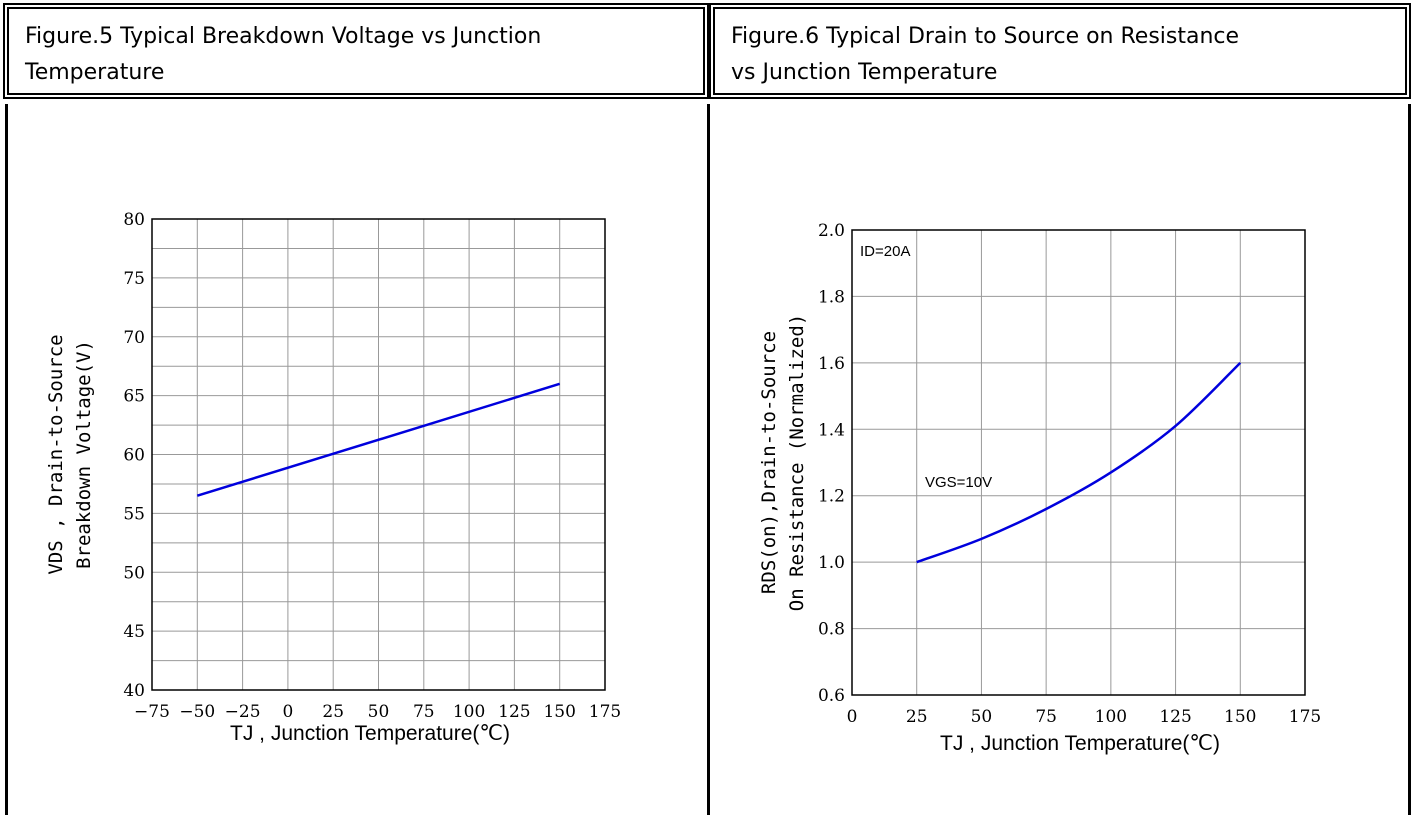 This screenshot has height=815, width=1416. Describe the element at coordinates (831, 563) in the screenshot. I see `chart6-ytick-label: 1.0` at that location.